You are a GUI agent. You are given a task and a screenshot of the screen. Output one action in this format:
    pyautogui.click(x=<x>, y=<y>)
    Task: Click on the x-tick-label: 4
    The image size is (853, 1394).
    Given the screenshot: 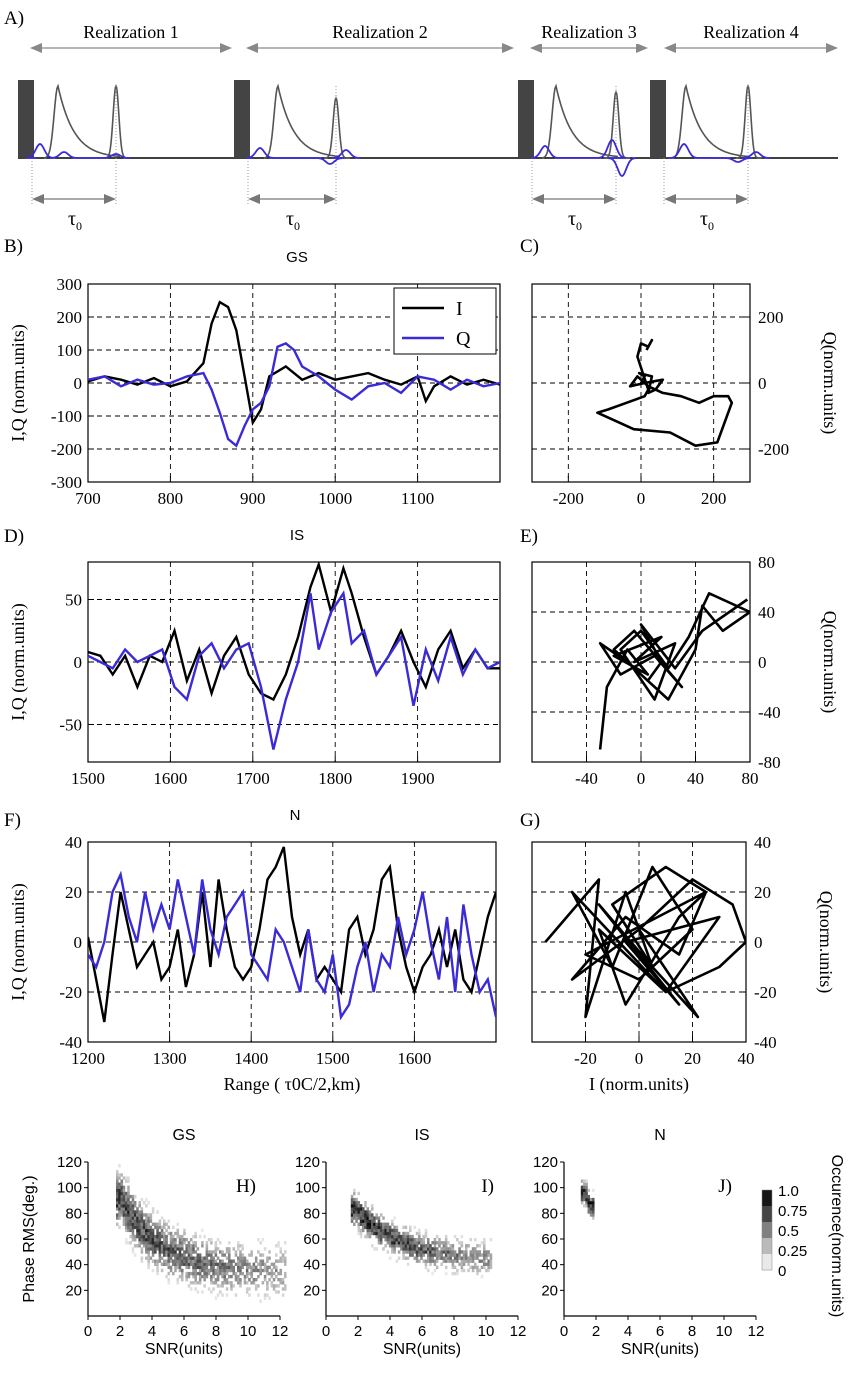 What is the action you would take?
    pyautogui.click(x=390, y=1331)
    